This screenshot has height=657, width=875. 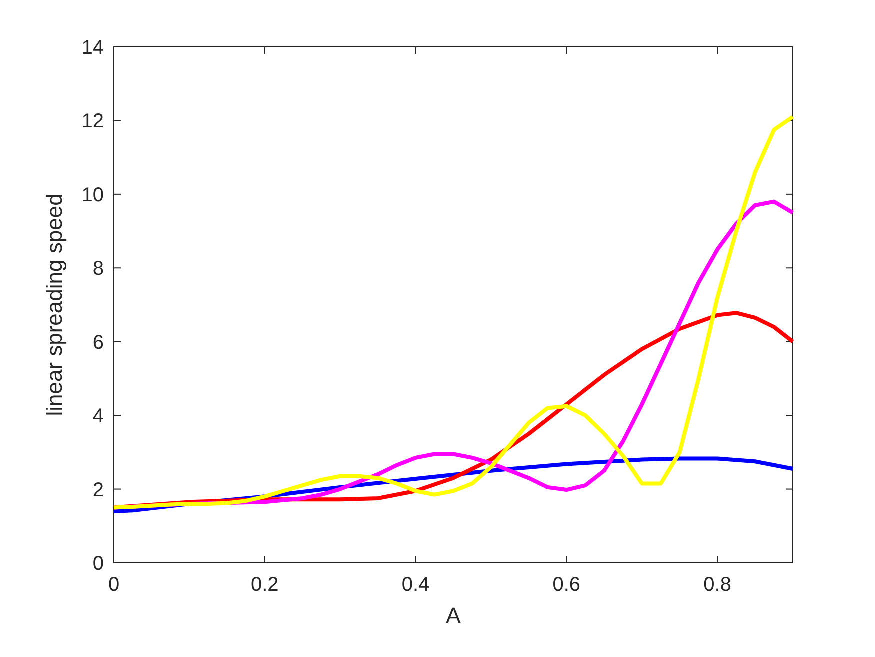 What do you see at coordinates (264, 585) in the screenshot?
I see `x-tick-label: 0.2` at bounding box center [264, 585].